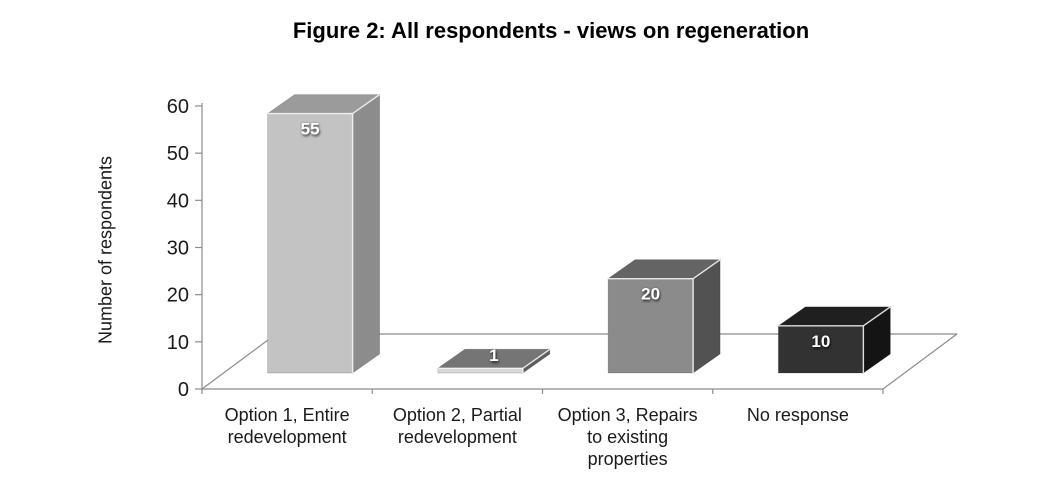 The image size is (1047, 500). I want to click on x-category-label-option-1-entire-redevelopment: redevelopment, so click(287, 437).